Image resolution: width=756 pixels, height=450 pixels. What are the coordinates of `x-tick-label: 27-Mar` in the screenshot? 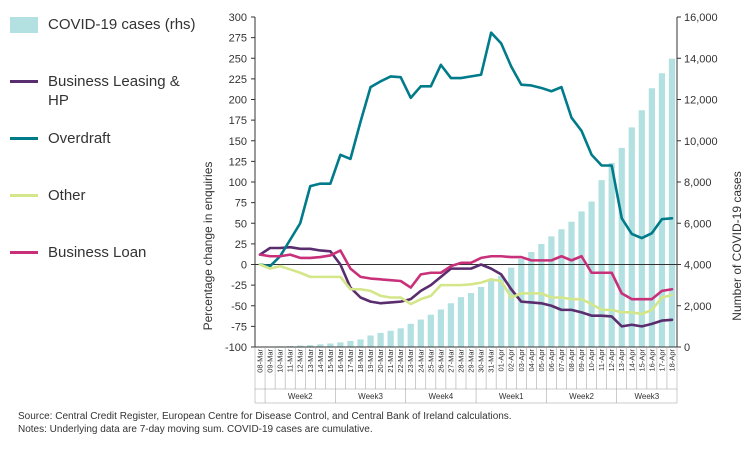 It's located at (450, 361).